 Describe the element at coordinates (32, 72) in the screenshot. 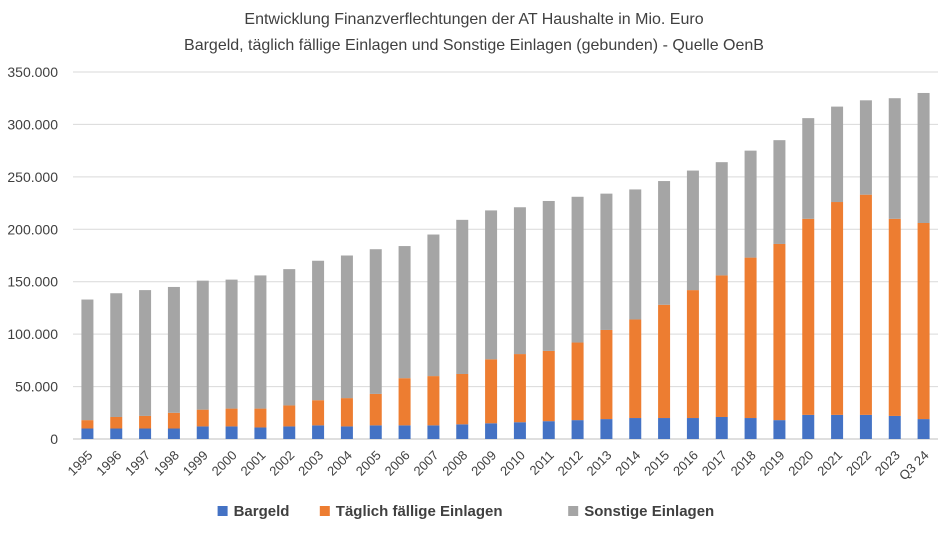

I see `y-tick-label: 350.000` at that location.